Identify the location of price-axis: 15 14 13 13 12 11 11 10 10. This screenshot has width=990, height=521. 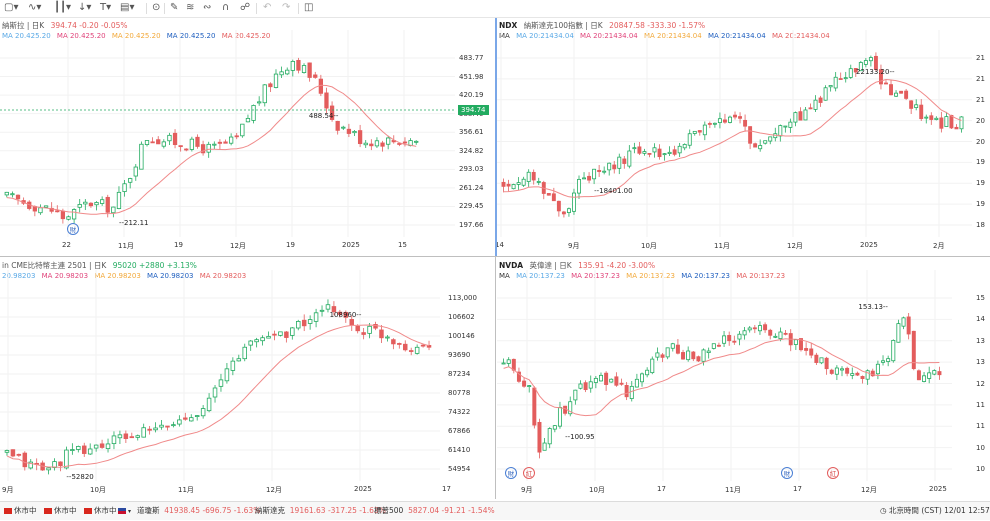
(982, 375).